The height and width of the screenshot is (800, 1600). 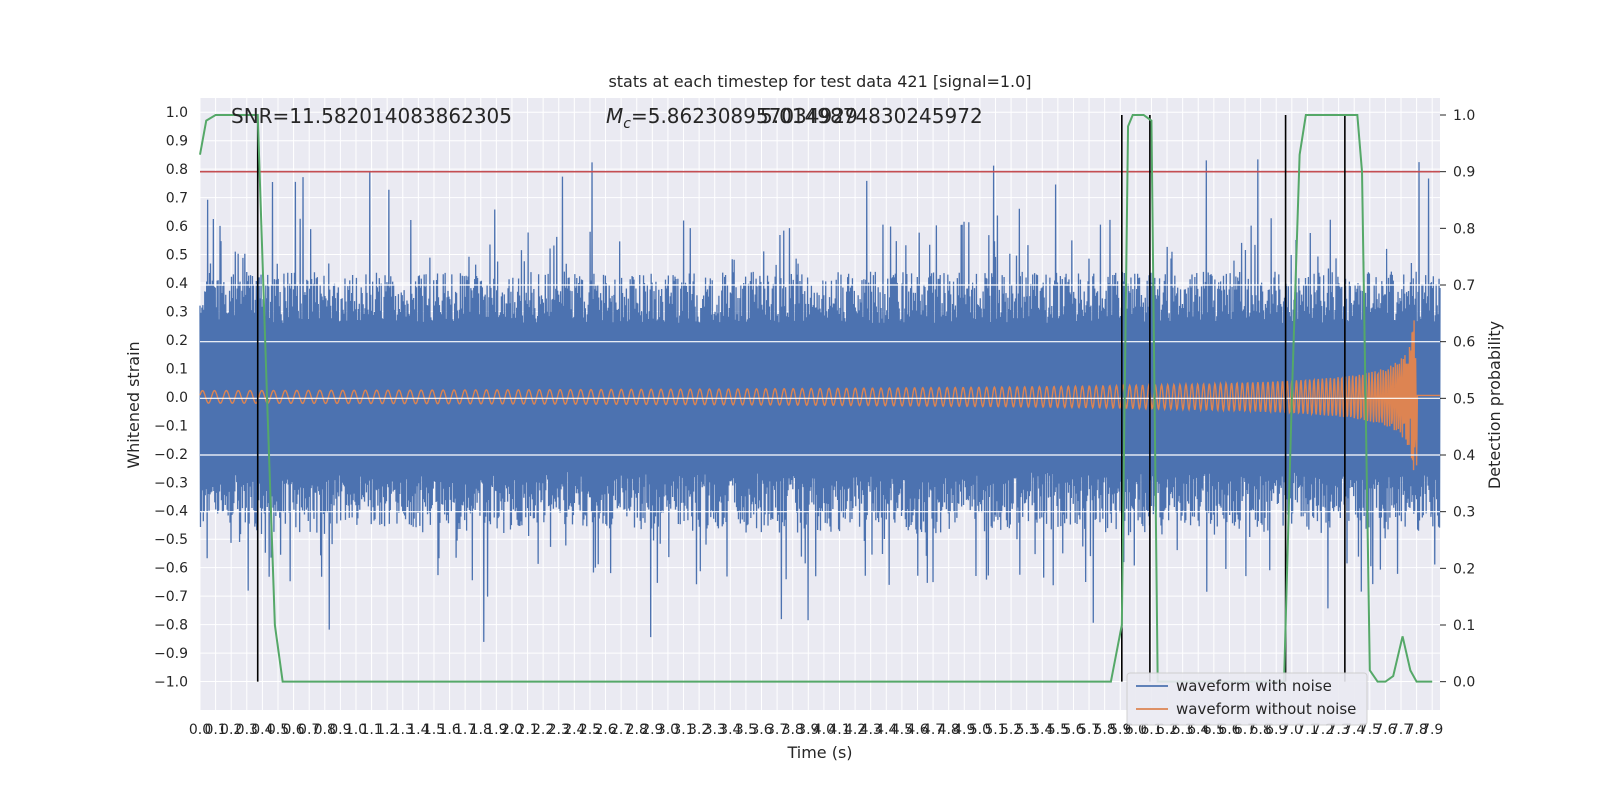 I want to click on x-tick-label: 5.8, so click(x=1105, y=730).